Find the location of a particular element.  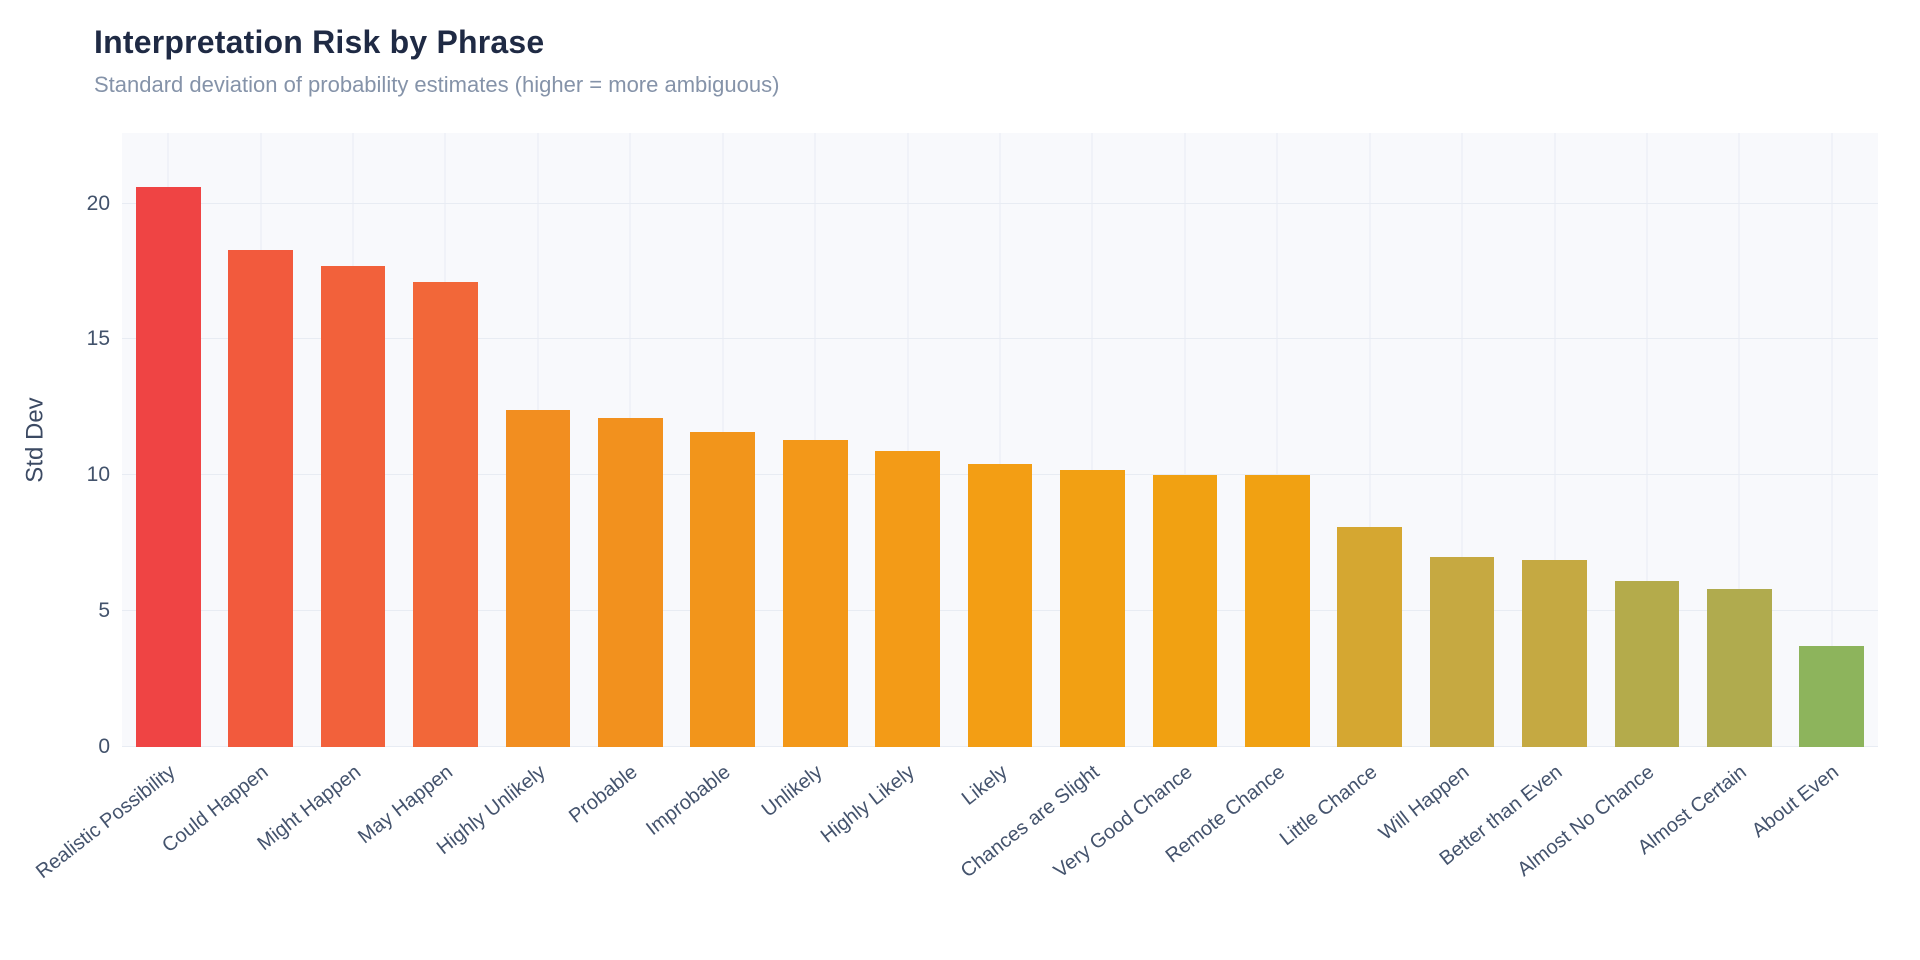

x-tick-label: Realistic Possibility is located at coordinates (106, 822).